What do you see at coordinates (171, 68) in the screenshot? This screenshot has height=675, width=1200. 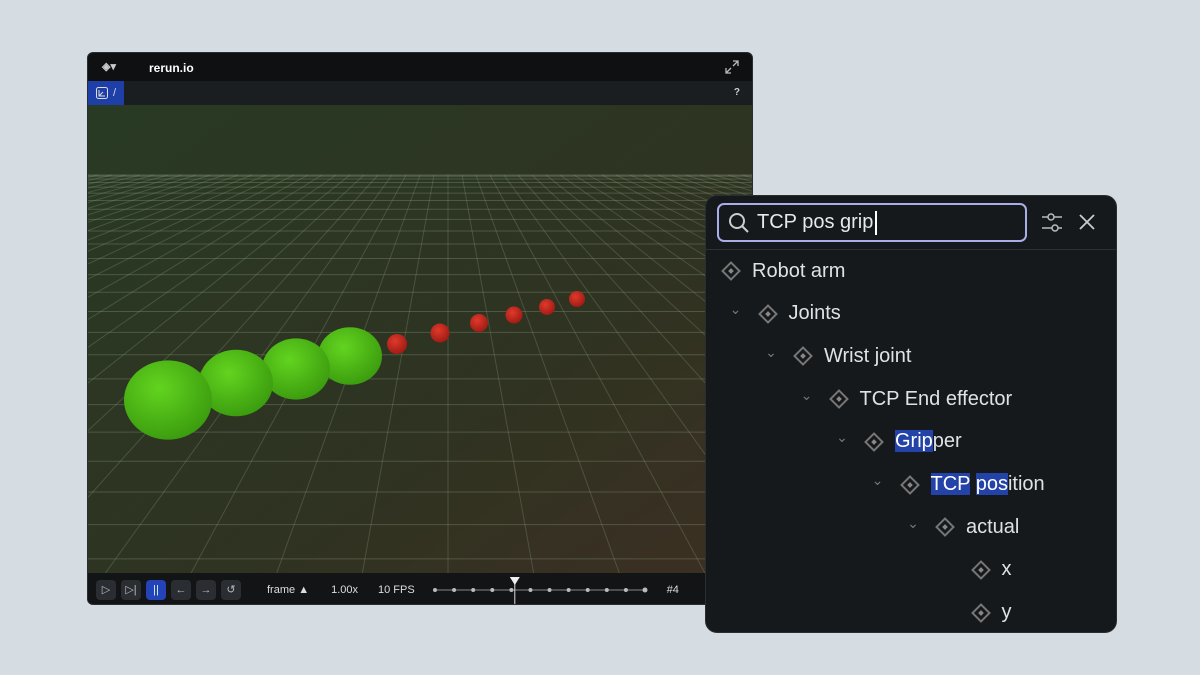 I see `app-title: rerun.io` at bounding box center [171, 68].